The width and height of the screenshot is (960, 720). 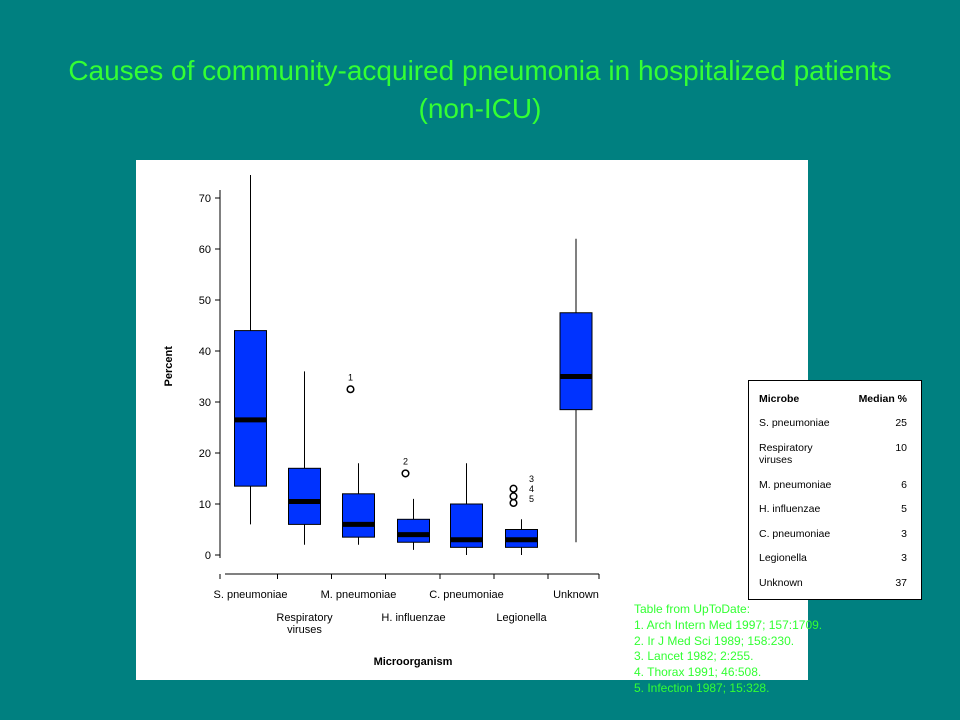 What do you see at coordinates (901, 423) in the screenshot?
I see `legend-median-value: 25` at bounding box center [901, 423].